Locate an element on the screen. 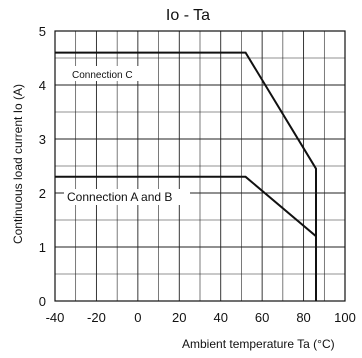 The height and width of the screenshot is (358, 362). y-tick-labels: 0 1 2 3 4 5 is located at coordinates (42, 166).